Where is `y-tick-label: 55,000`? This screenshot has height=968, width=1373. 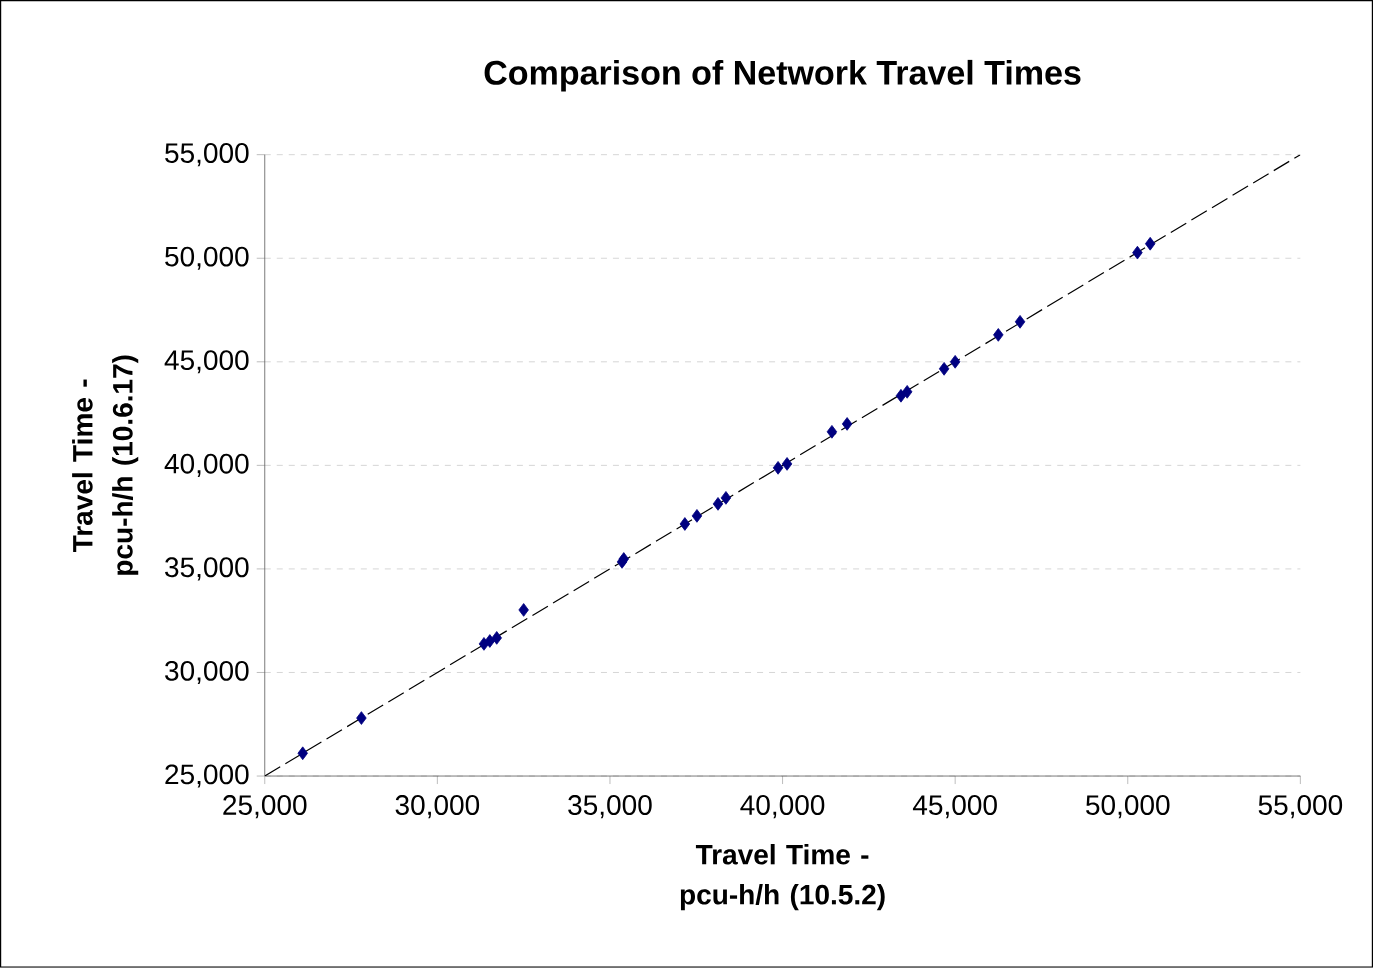
y-tick-label: 55,000 is located at coordinates (207, 155).